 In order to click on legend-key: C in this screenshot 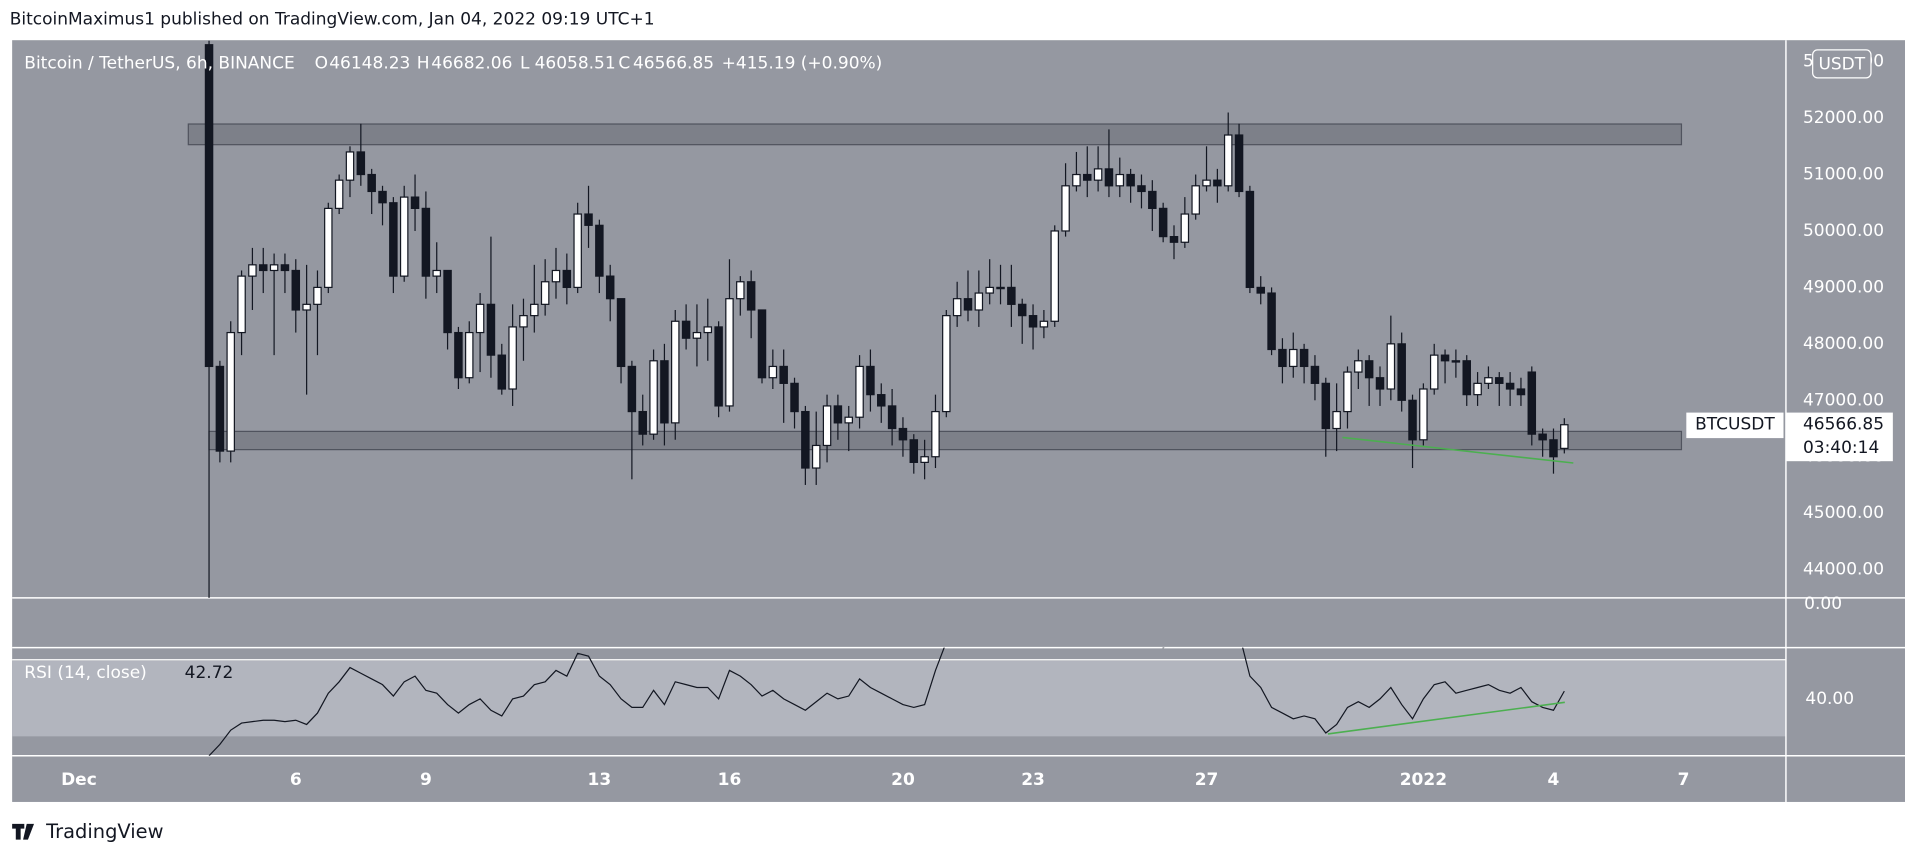, I will do `click(624, 63)`.